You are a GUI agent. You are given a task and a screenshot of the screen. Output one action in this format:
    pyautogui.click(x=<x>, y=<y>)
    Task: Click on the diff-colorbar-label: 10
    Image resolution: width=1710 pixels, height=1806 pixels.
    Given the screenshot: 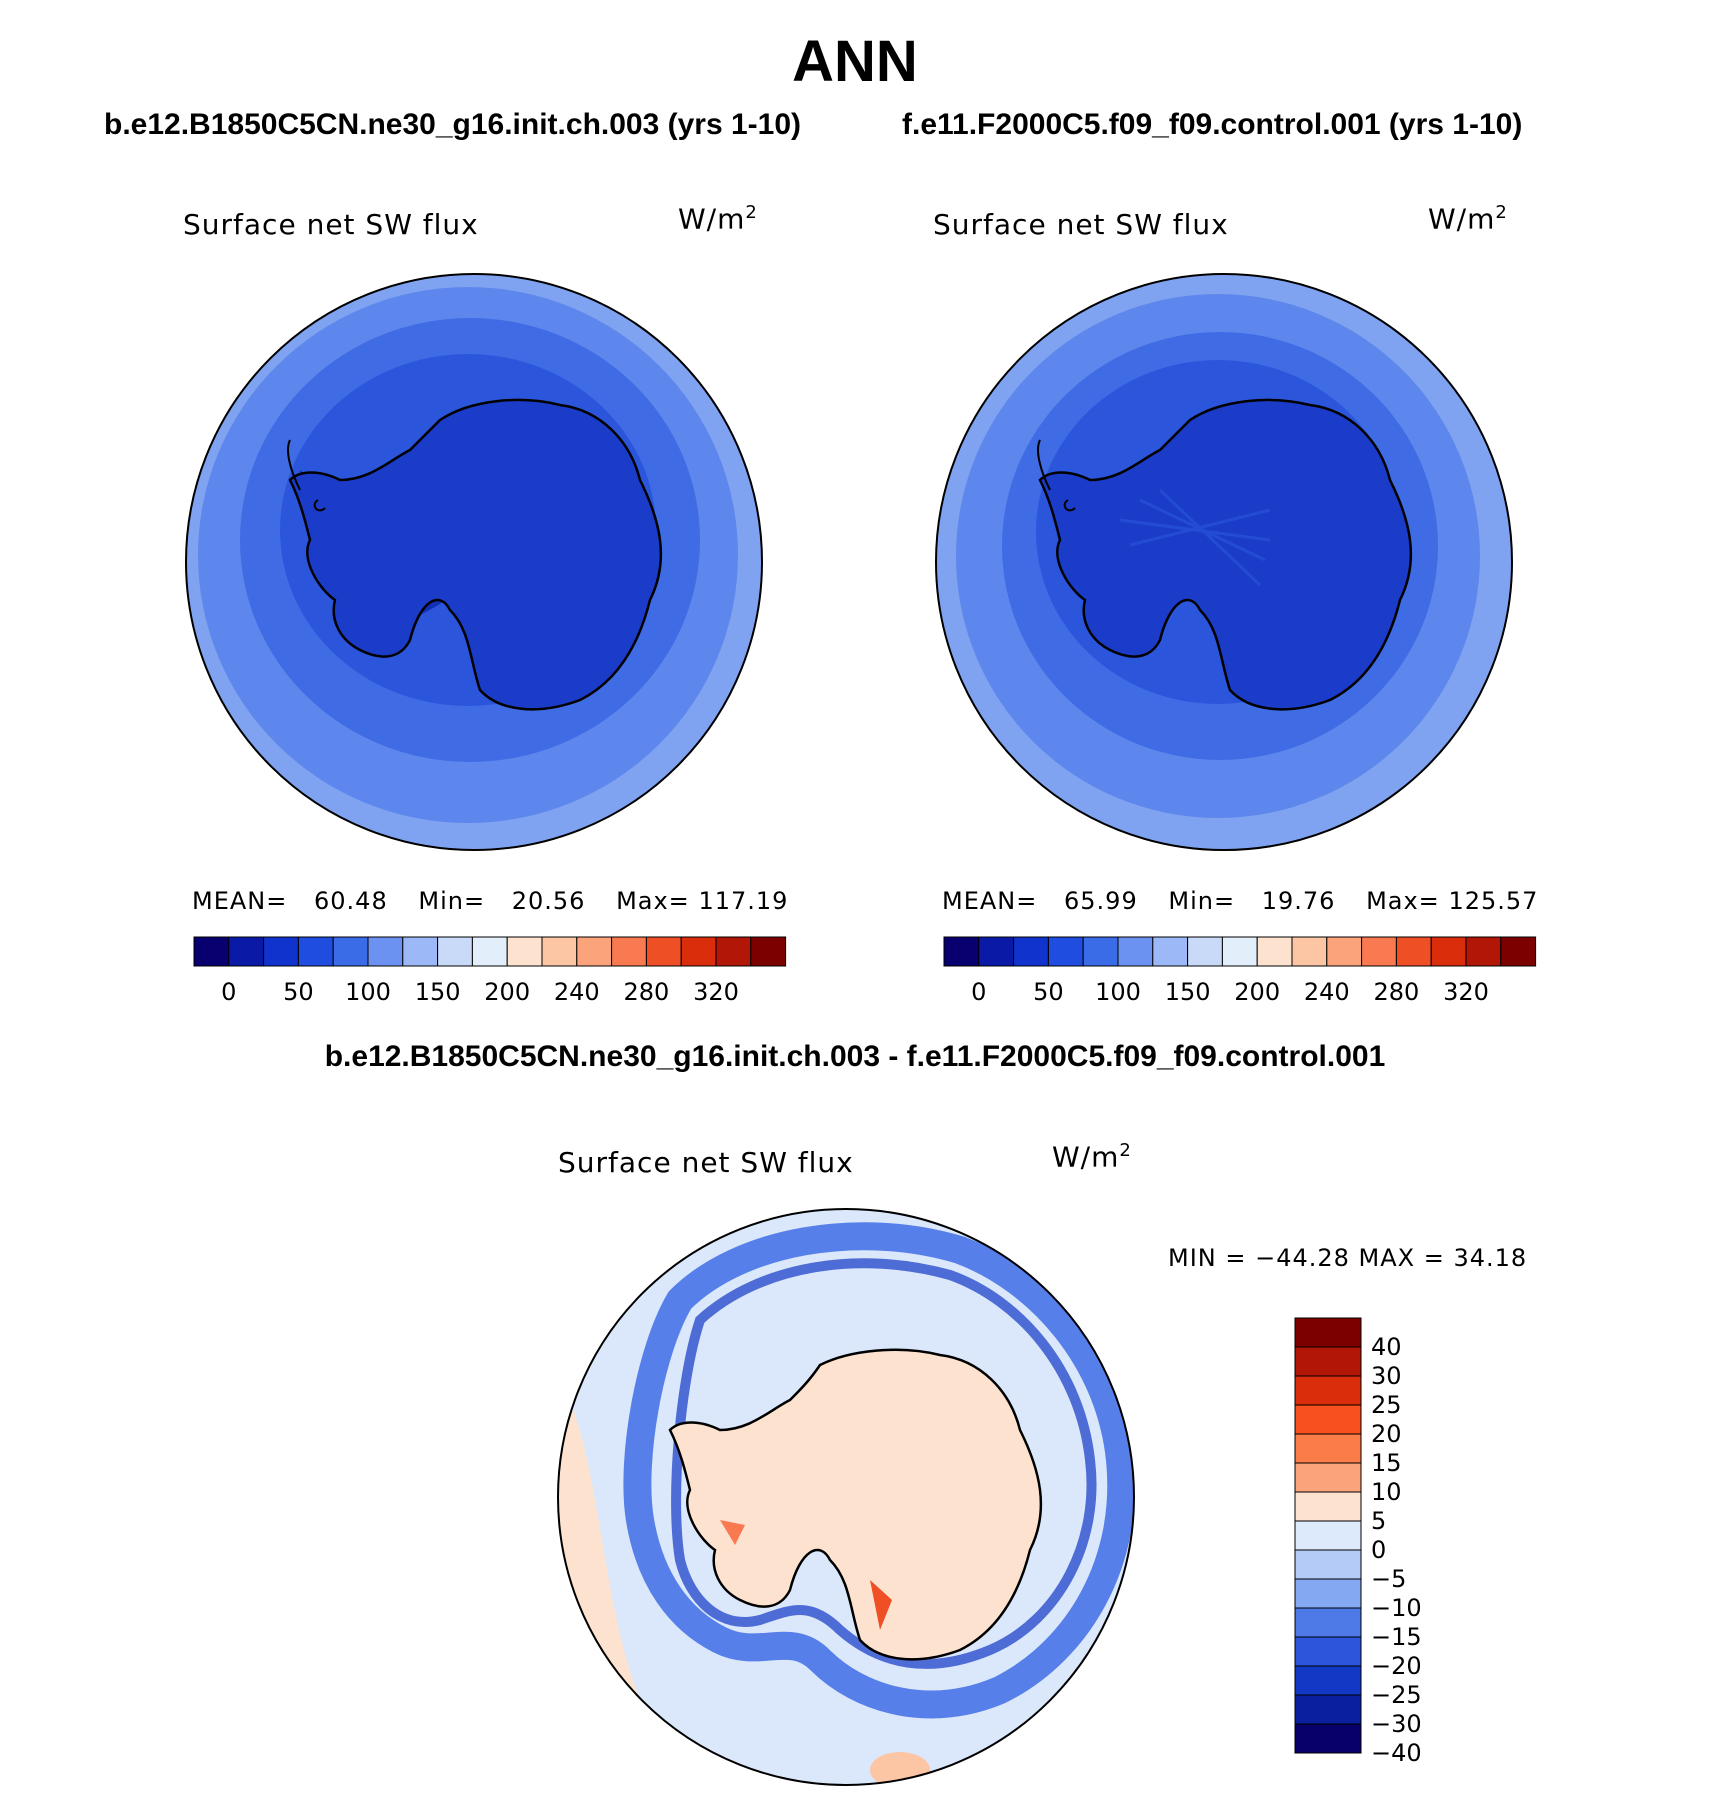 What is the action you would take?
    pyautogui.click(x=1386, y=1492)
    